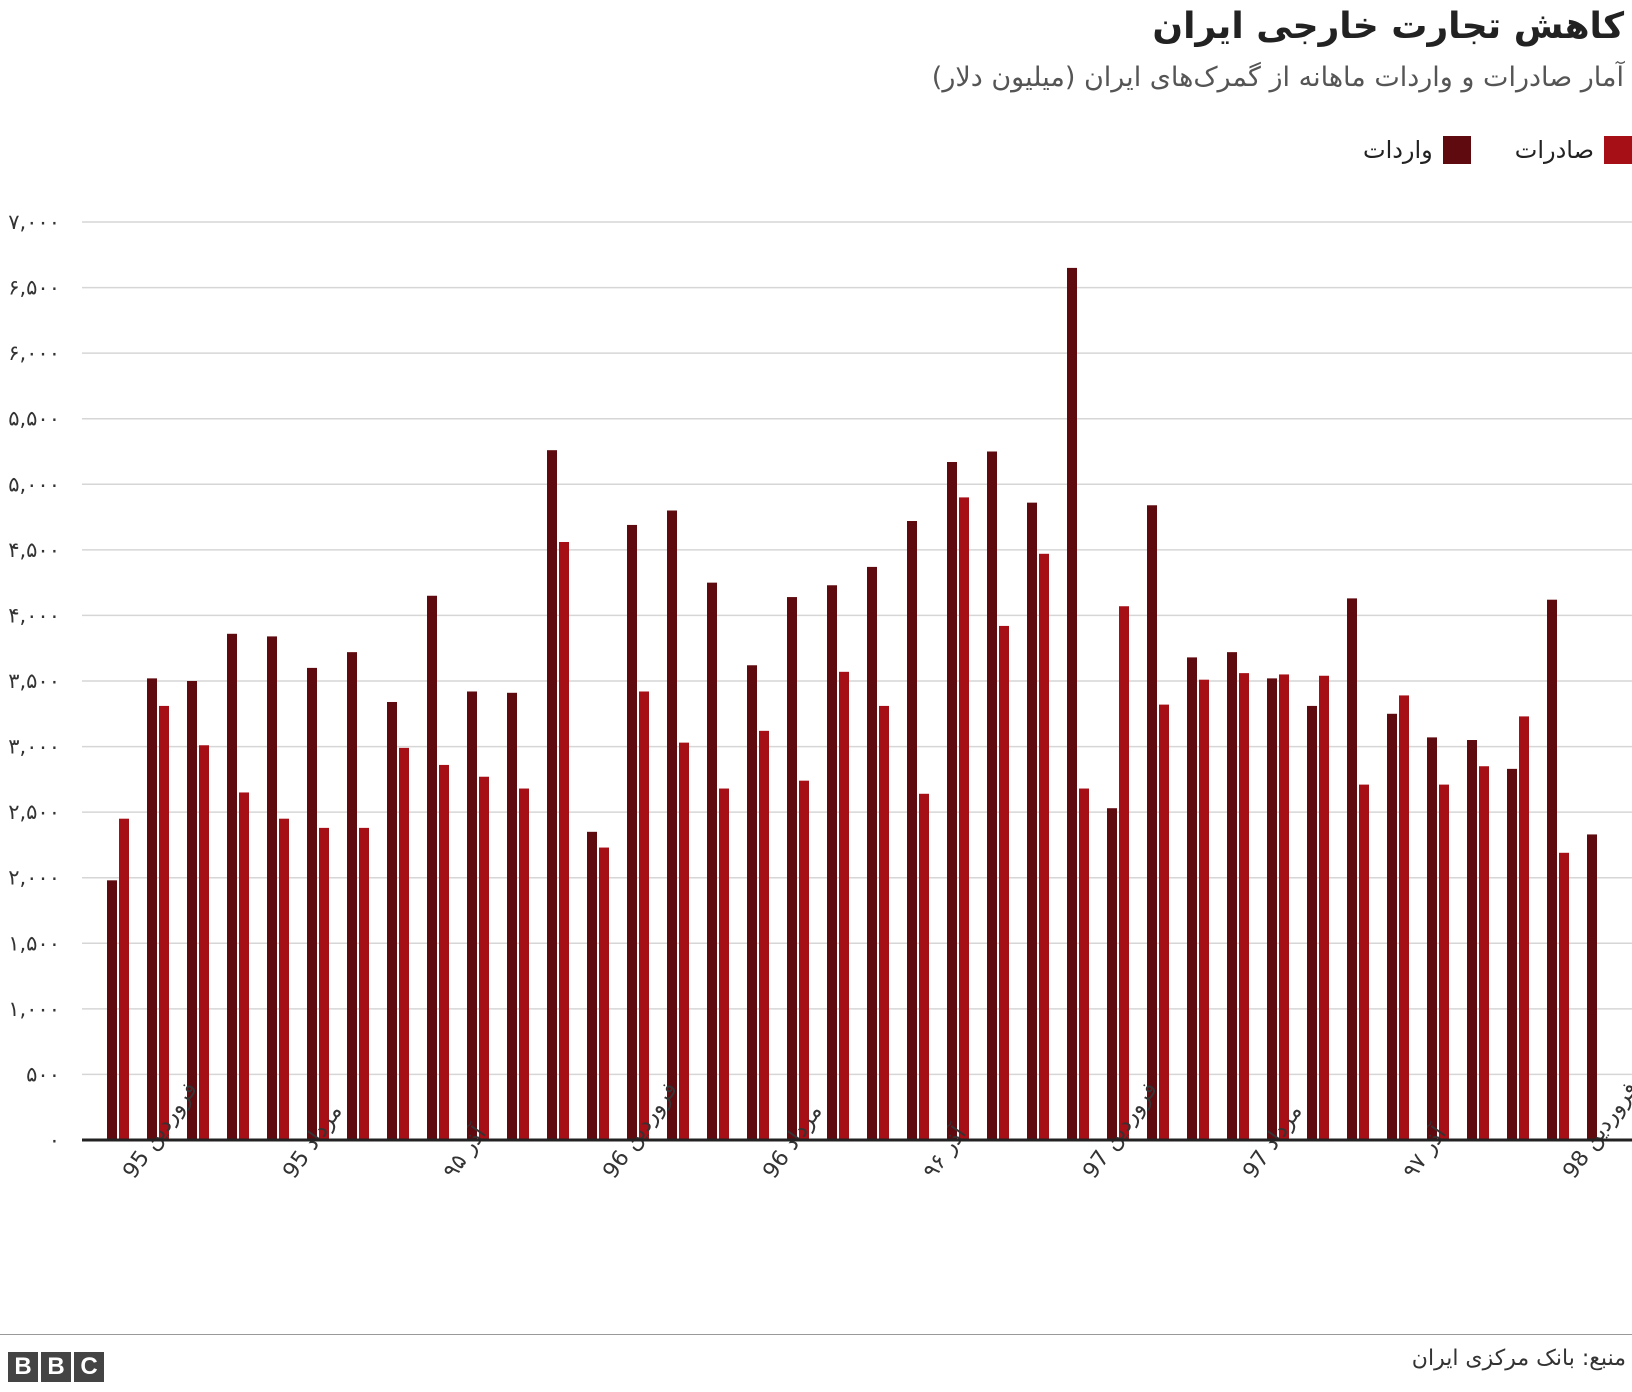  What do you see at coordinates (34, 484) in the screenshot?
I see `y-tick-label: ۵,۰۰۰` at bounding box center [34, 484].